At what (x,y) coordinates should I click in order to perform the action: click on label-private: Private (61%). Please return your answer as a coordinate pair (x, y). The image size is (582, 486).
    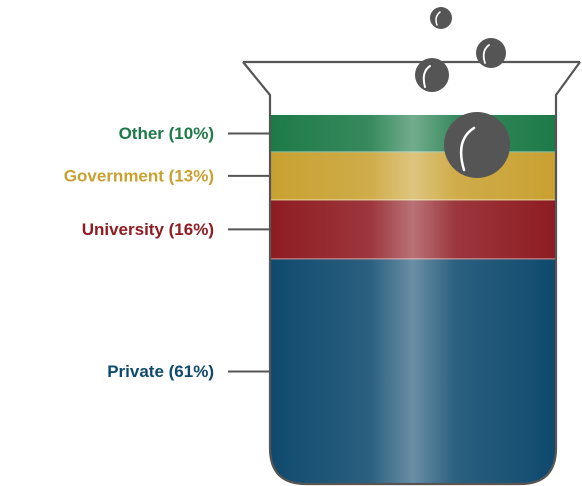
    Looking at the image, I should click on (160, 371).